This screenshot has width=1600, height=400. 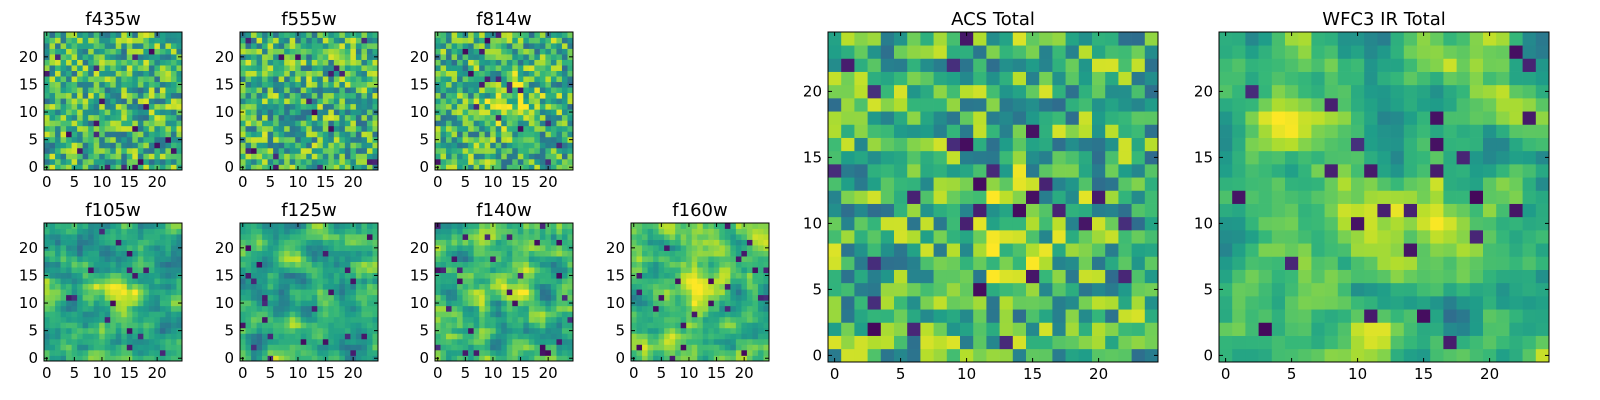 I want to click on y-tick-label: 10, so click(x=419, y=112).